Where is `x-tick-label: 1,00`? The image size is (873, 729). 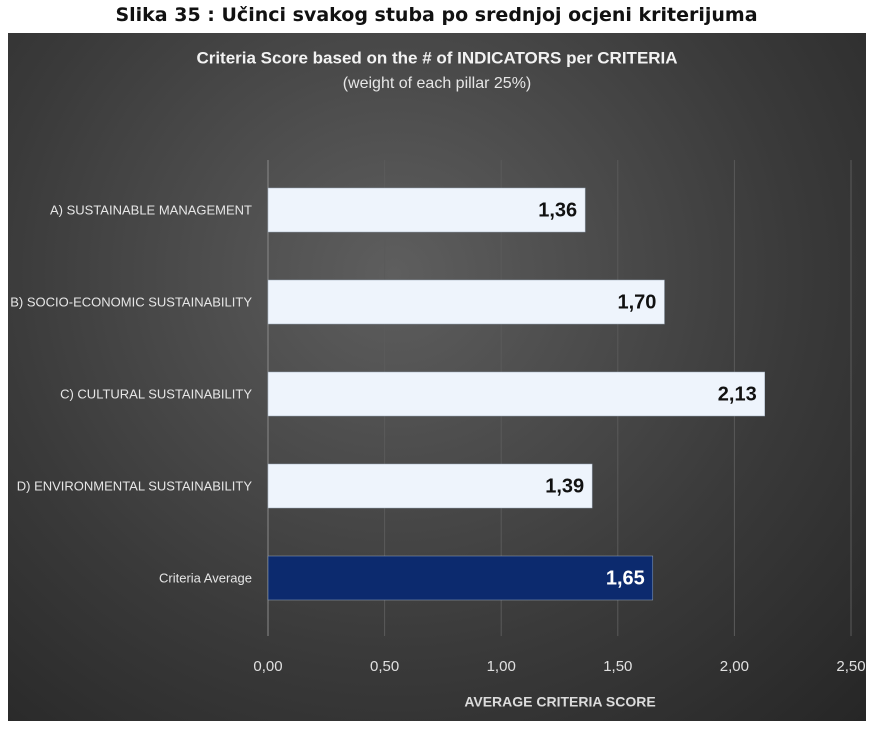 x-tick-label: 1,00 is located at coordinates (501, 666).